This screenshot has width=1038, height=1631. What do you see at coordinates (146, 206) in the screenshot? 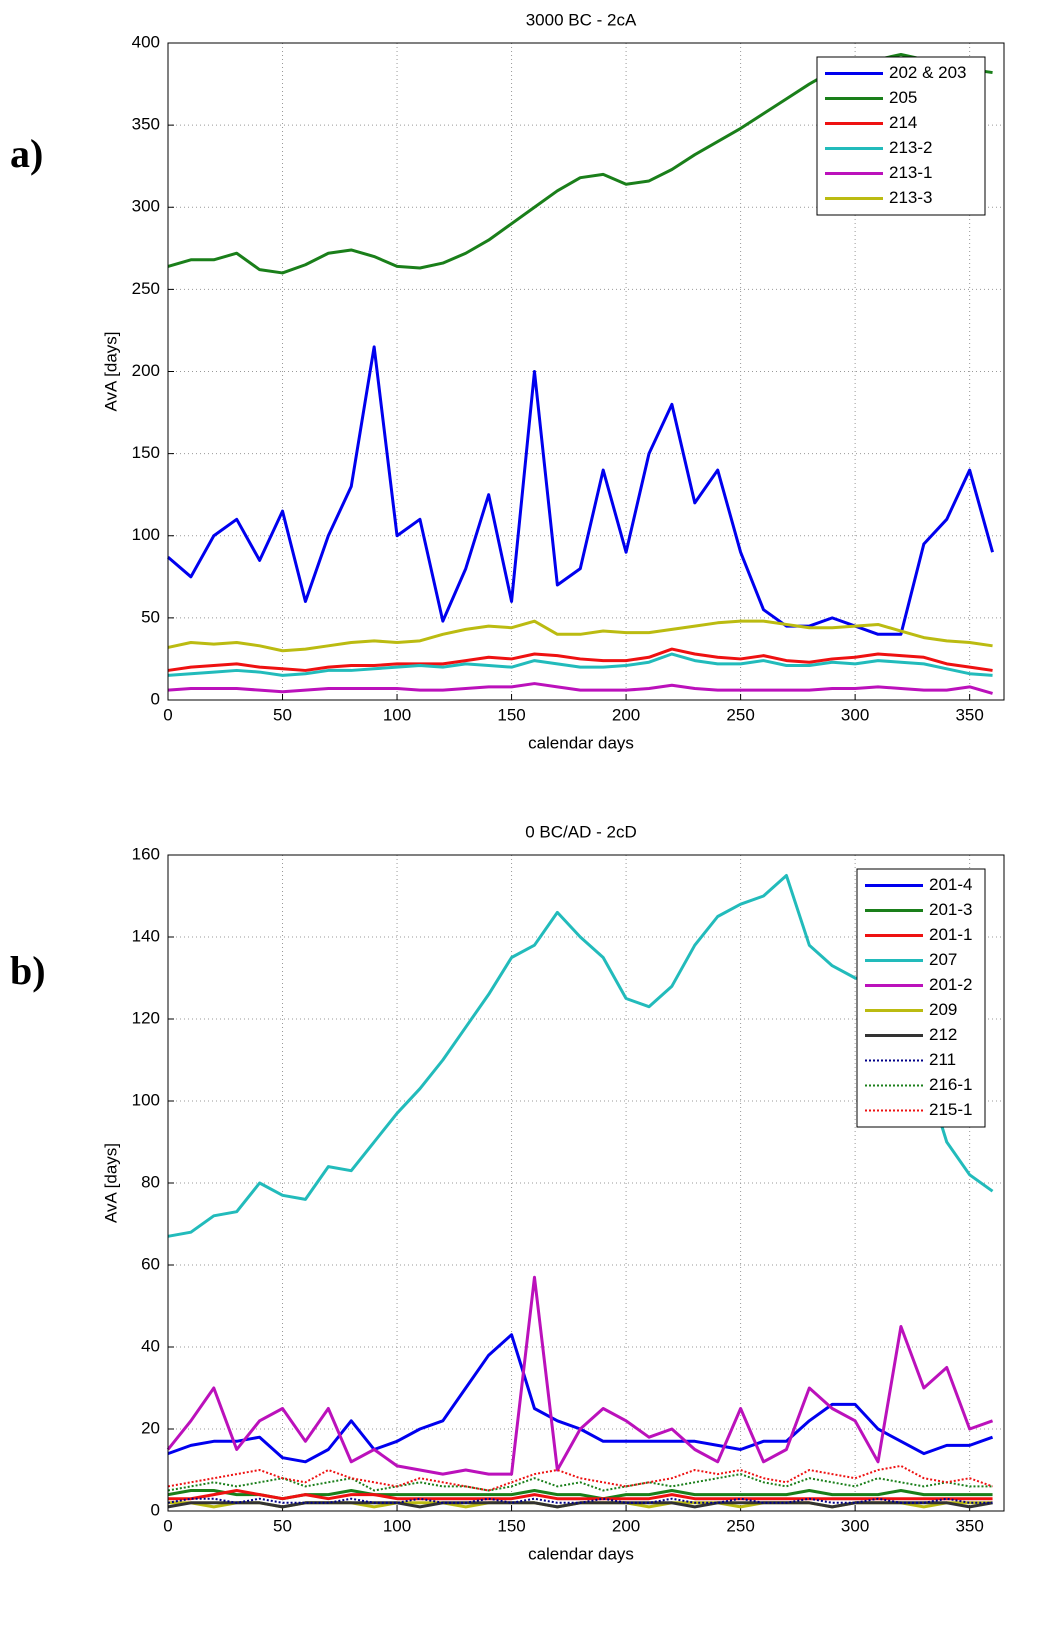
I see `y-tick-label: 300` at bounding box center [146, 206].